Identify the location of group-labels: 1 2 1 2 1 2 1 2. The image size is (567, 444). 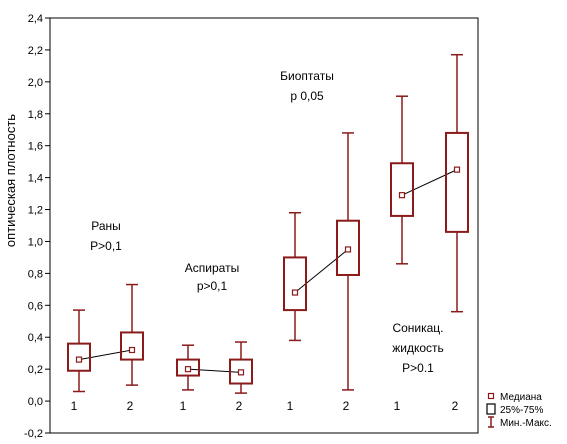
(265, 406).